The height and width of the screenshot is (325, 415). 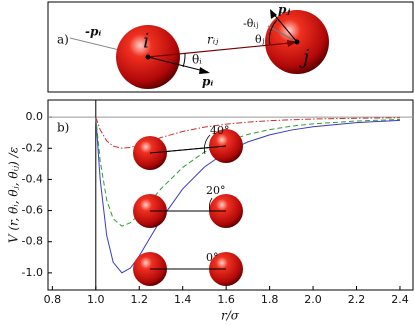 What do you see at coordinates (220, 130) in the screenshot?
I see `inset-label: 40°` at bounding box center [220, 130].